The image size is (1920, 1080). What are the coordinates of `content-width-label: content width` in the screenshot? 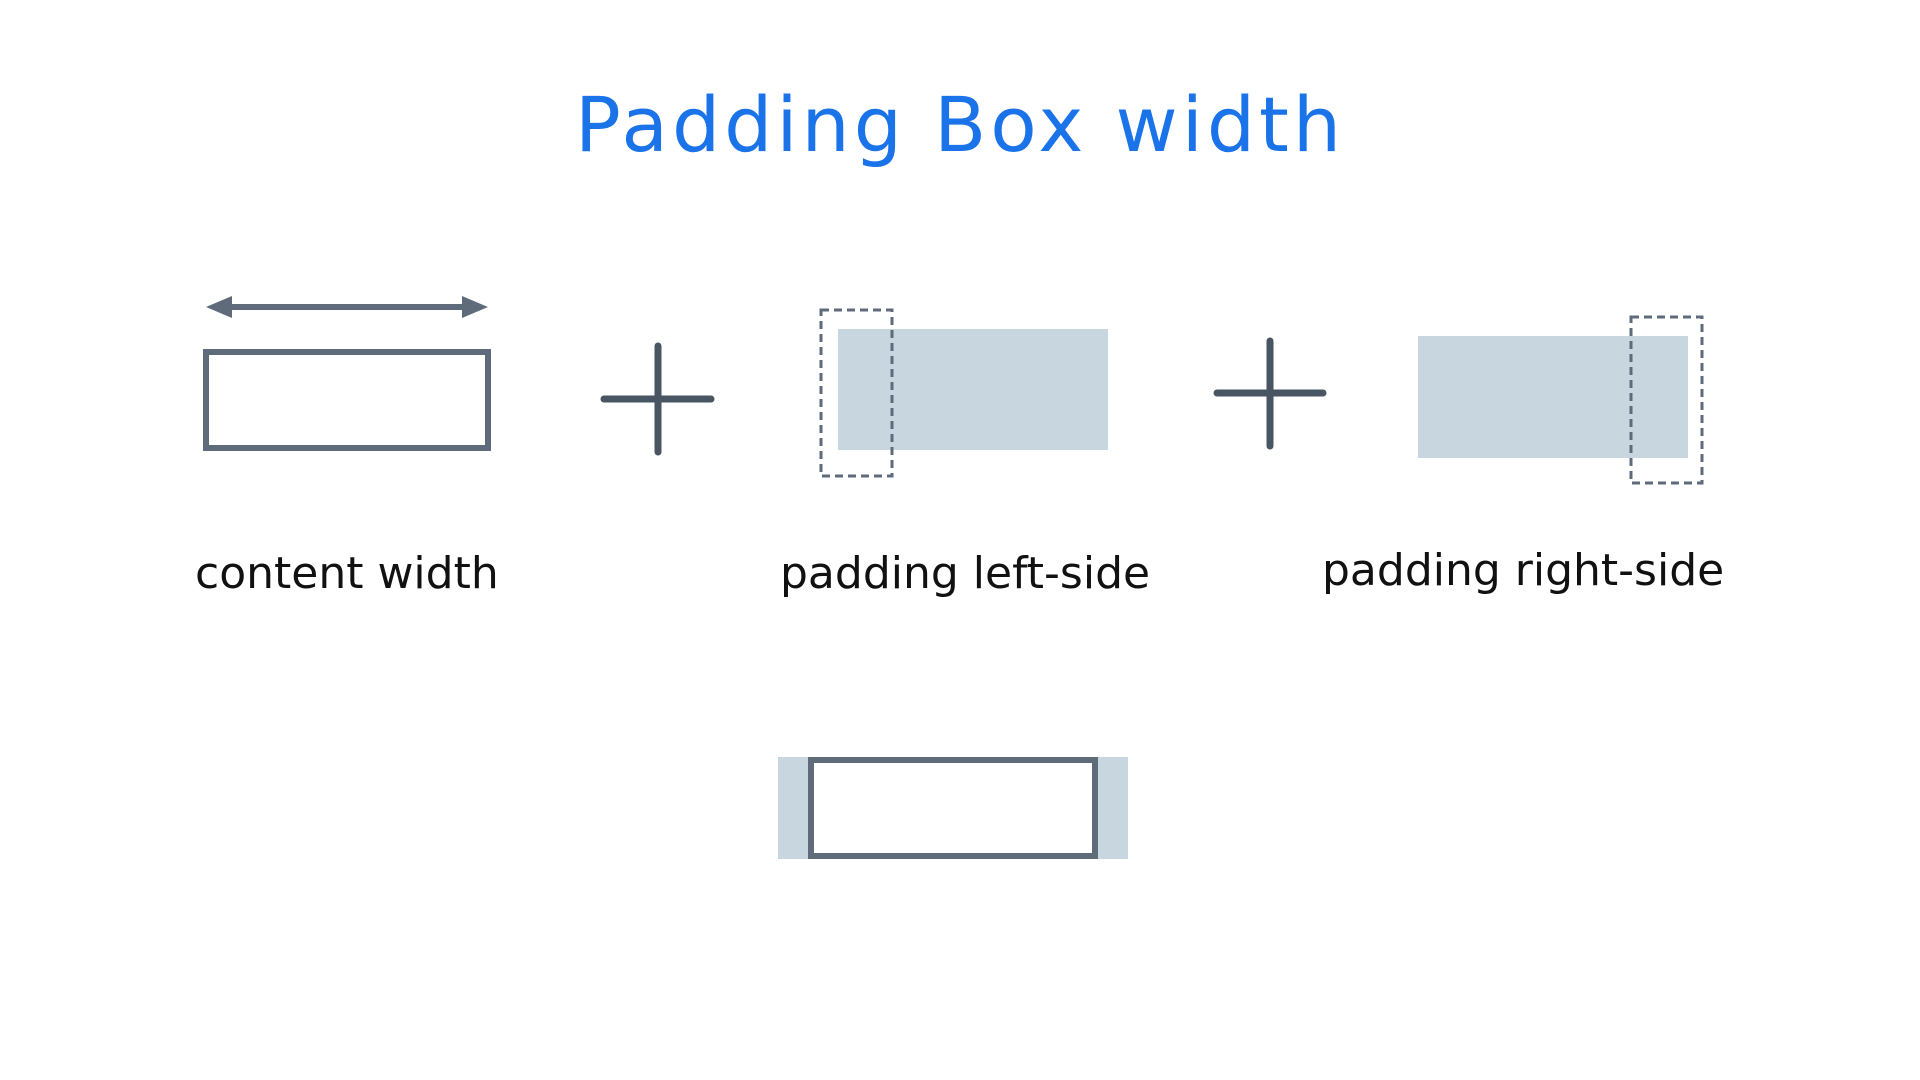 It's located at (347, 573).